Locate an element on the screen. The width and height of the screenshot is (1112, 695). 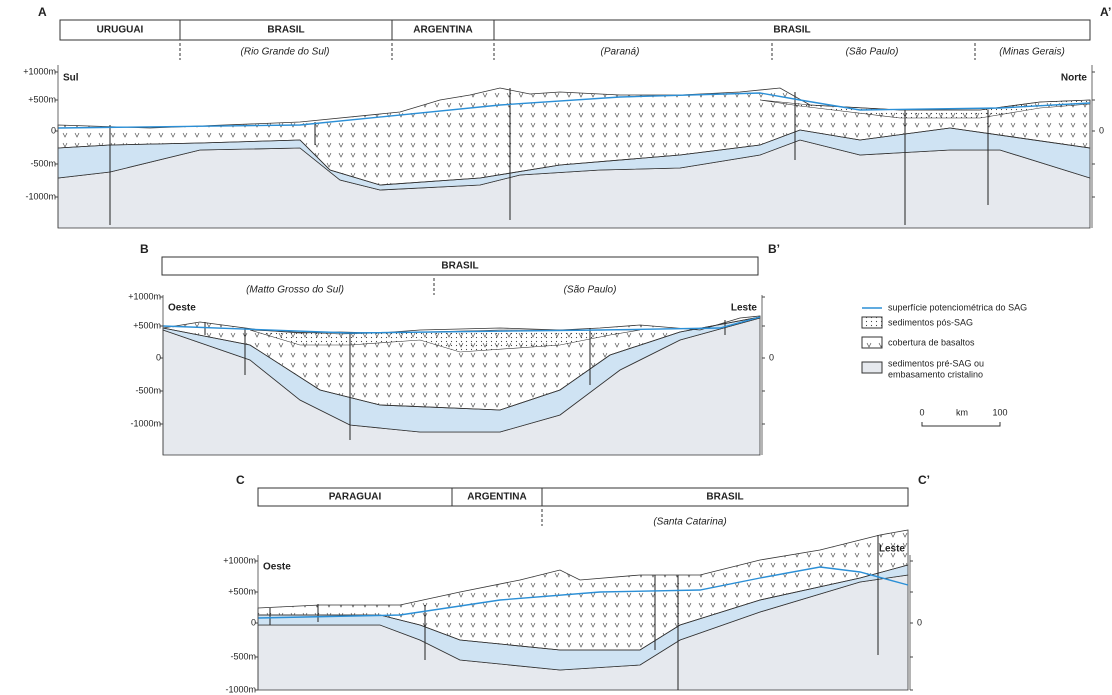
legend-text: superfície potenciométrica do SAG is located at coordinates (957, 307).